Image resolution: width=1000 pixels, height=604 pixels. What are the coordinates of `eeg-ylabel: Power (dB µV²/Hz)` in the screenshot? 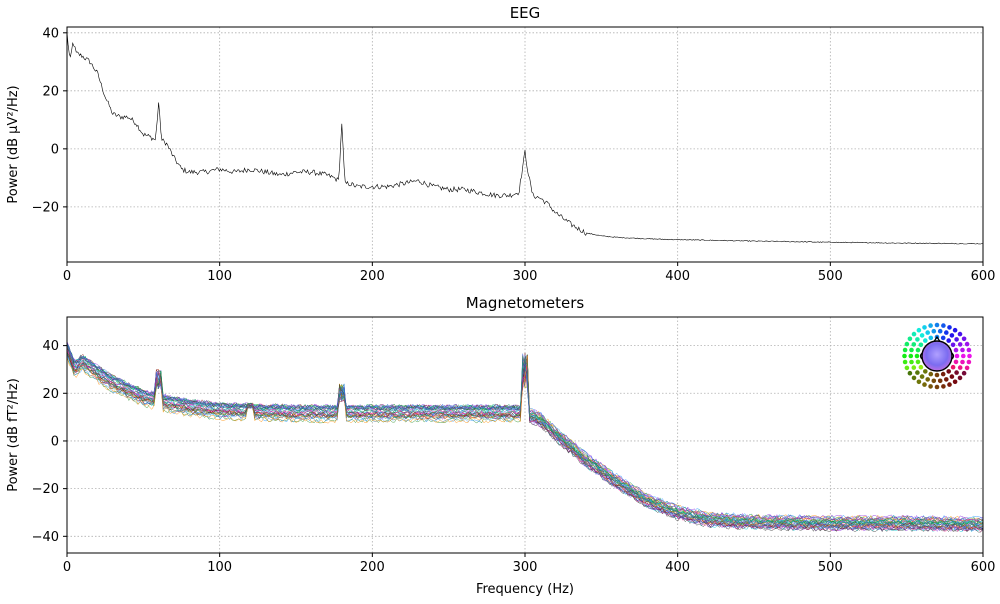 It's located at (13, 144).